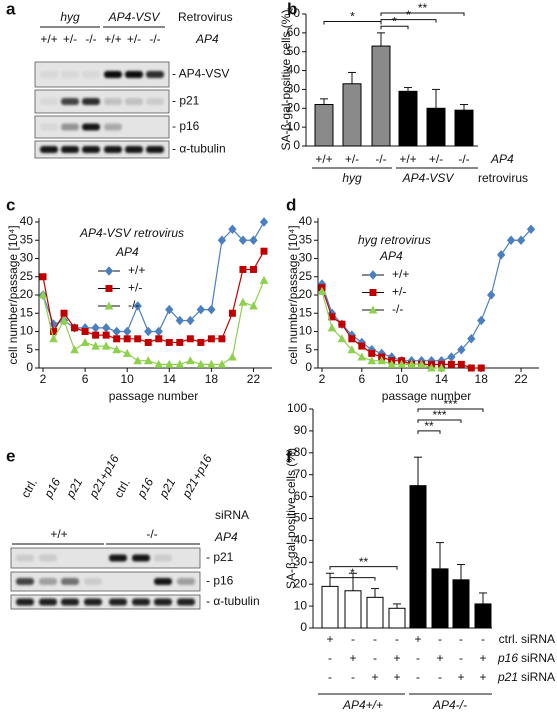  What do you see at coordinates (450, 404) in the screenshot?
I see `significance-label: ***` at bounding box center [450, 404].